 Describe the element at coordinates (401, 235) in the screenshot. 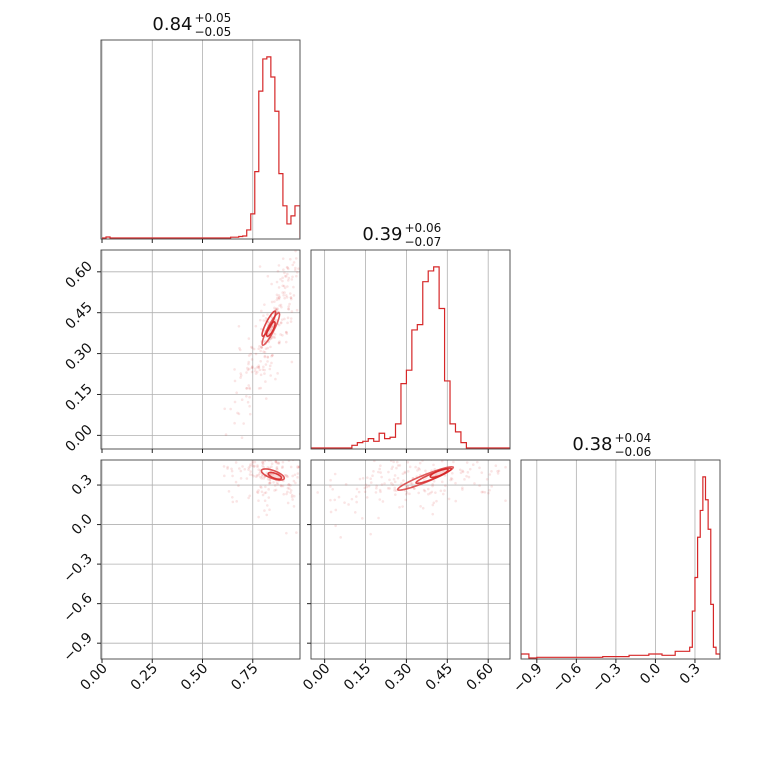

I see `title-param-1: 0.39 +0.06−0.07` at that location.